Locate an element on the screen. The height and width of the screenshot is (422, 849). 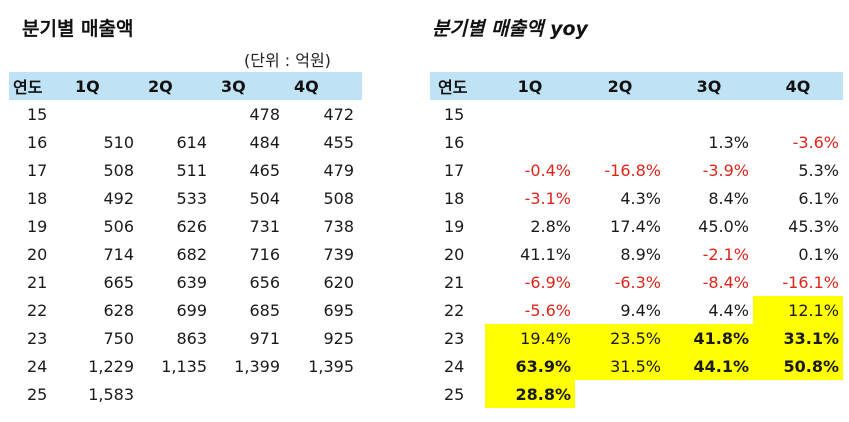
value-cell: 45.3% is located at coordinates (813, 226).